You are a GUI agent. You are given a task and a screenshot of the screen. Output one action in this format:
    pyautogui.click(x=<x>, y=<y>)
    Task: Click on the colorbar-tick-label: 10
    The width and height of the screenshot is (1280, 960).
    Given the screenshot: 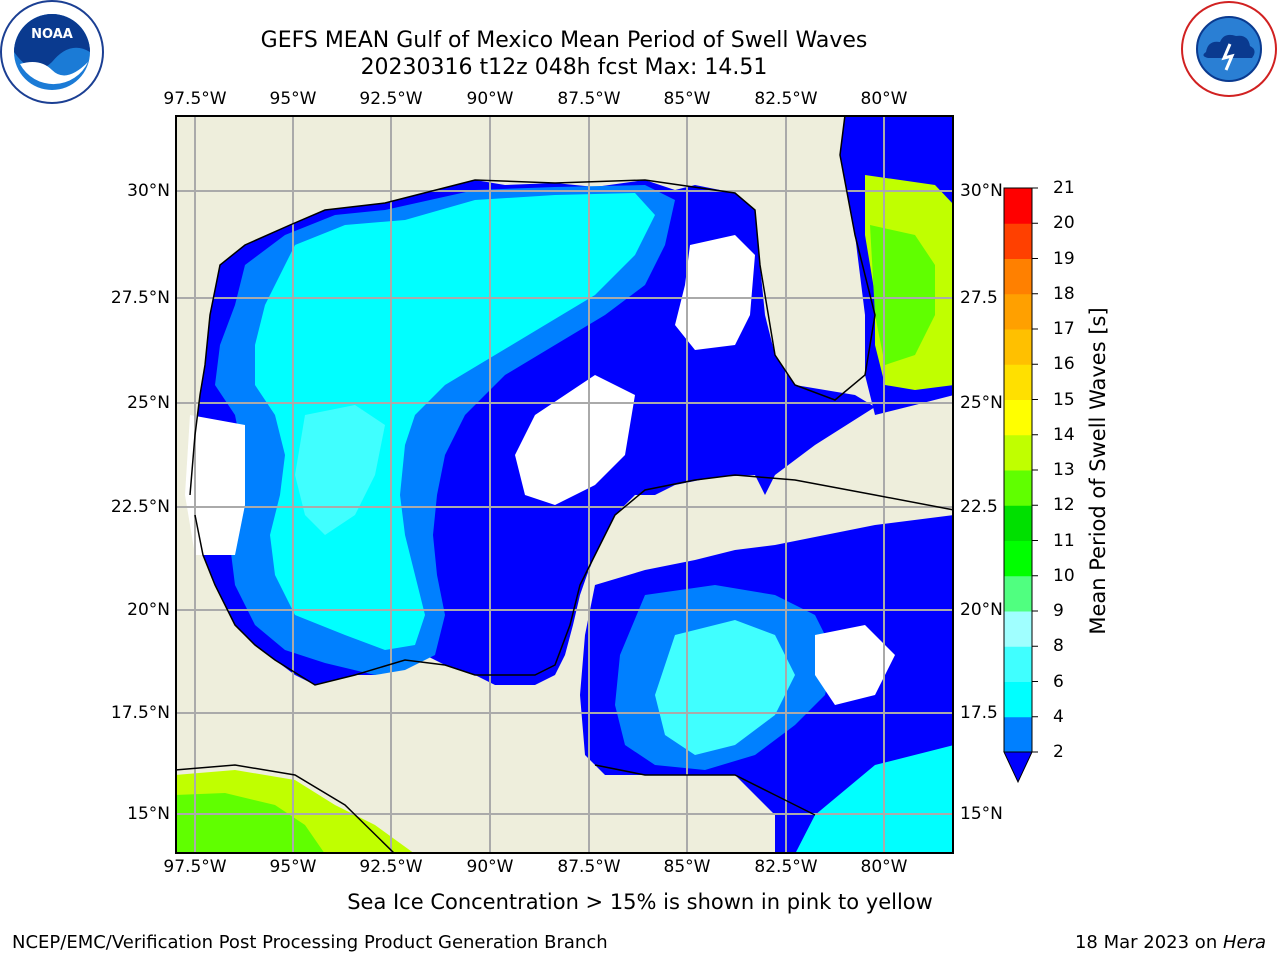 What is the action you would take?
    pyautogui.click(x=1064, y=575)
    